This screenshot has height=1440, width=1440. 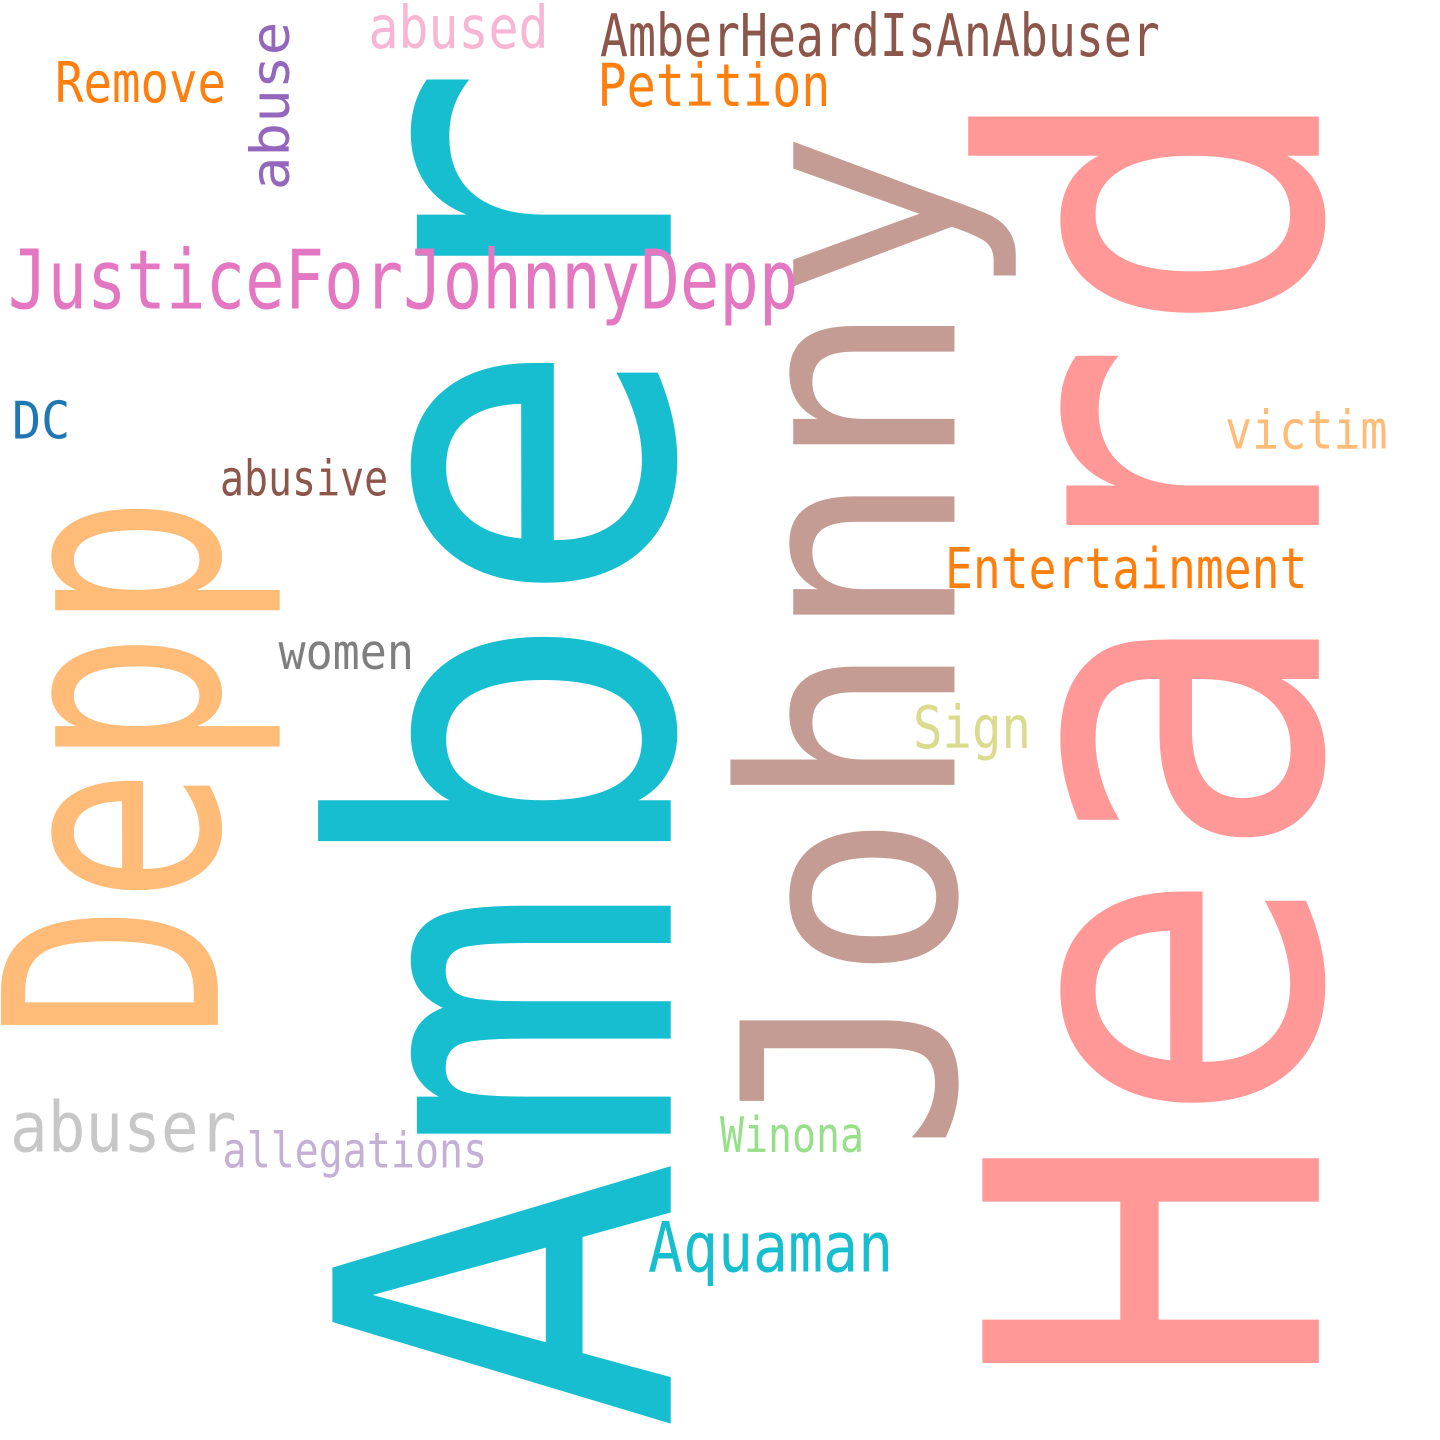 I want to click on word-abusive: abusive, so click(x=304, y=479).